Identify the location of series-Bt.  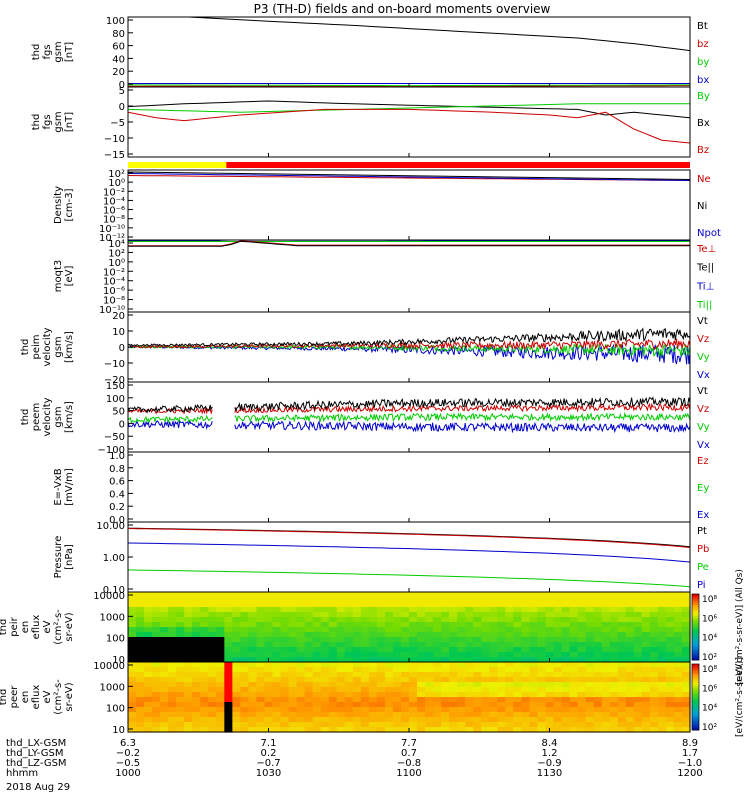
(435, 34).